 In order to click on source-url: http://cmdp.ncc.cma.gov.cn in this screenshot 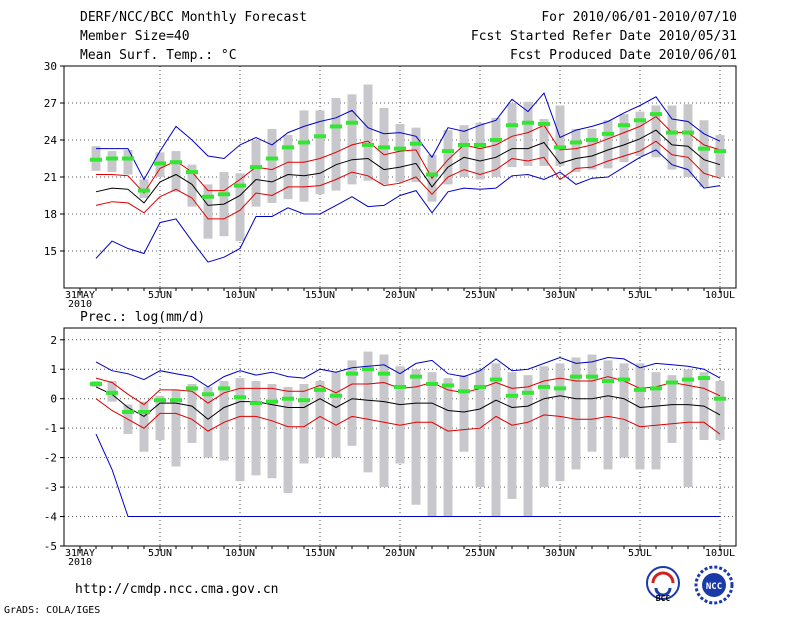, I will do `click(177, 589)`.